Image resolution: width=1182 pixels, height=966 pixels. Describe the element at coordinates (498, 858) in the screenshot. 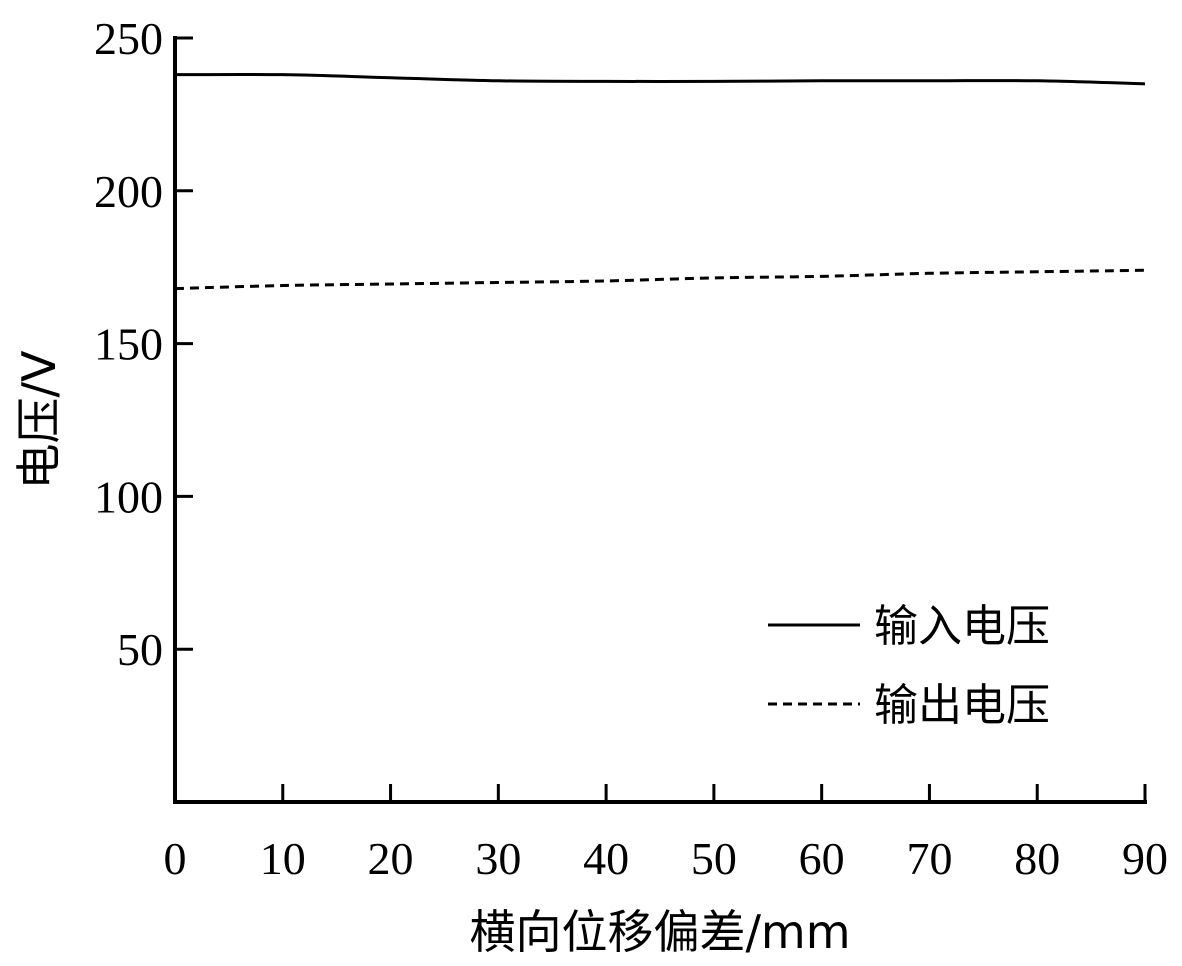

I see `x-tick-label: 30` at that location.